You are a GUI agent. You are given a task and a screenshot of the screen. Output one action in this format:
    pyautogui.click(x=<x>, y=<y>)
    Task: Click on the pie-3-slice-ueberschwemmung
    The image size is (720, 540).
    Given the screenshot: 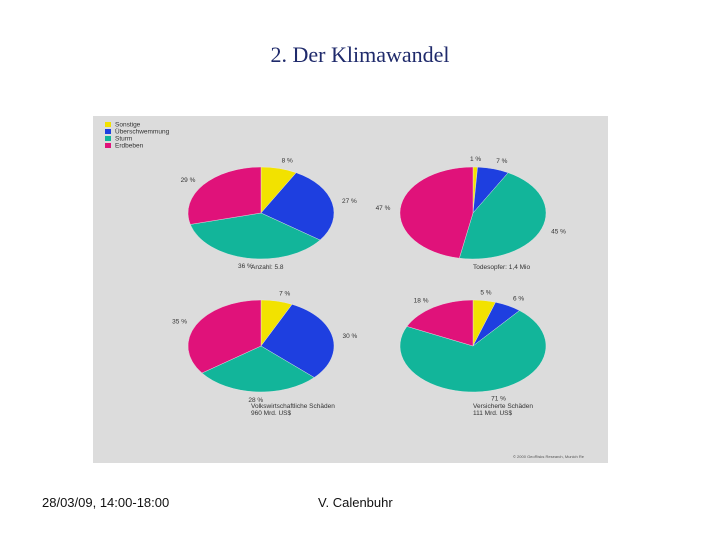 What is the action you would take?
    pyautogui.click(x=297, y=341)
    